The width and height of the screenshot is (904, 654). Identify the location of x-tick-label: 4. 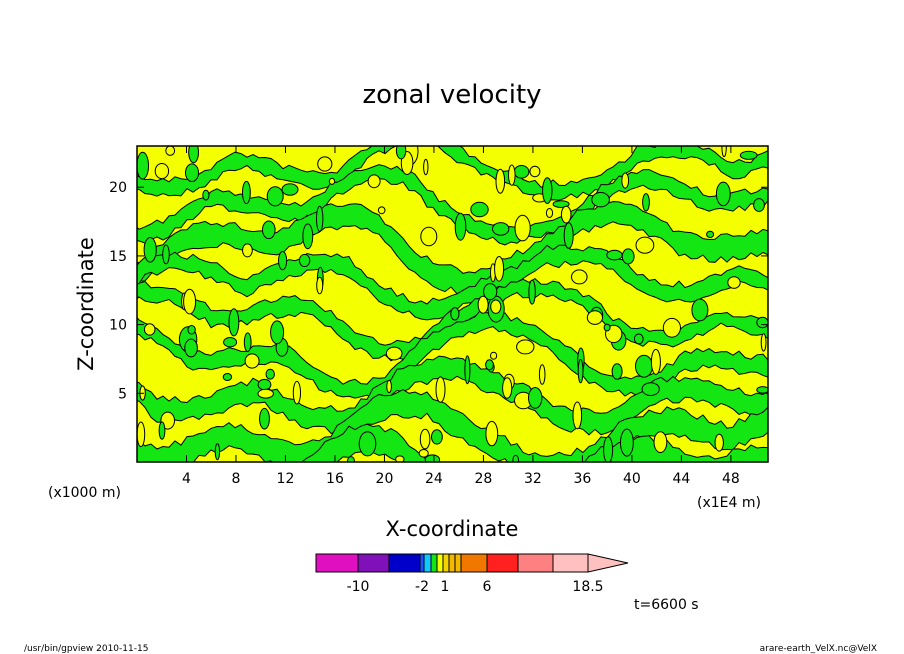
(186, 479).